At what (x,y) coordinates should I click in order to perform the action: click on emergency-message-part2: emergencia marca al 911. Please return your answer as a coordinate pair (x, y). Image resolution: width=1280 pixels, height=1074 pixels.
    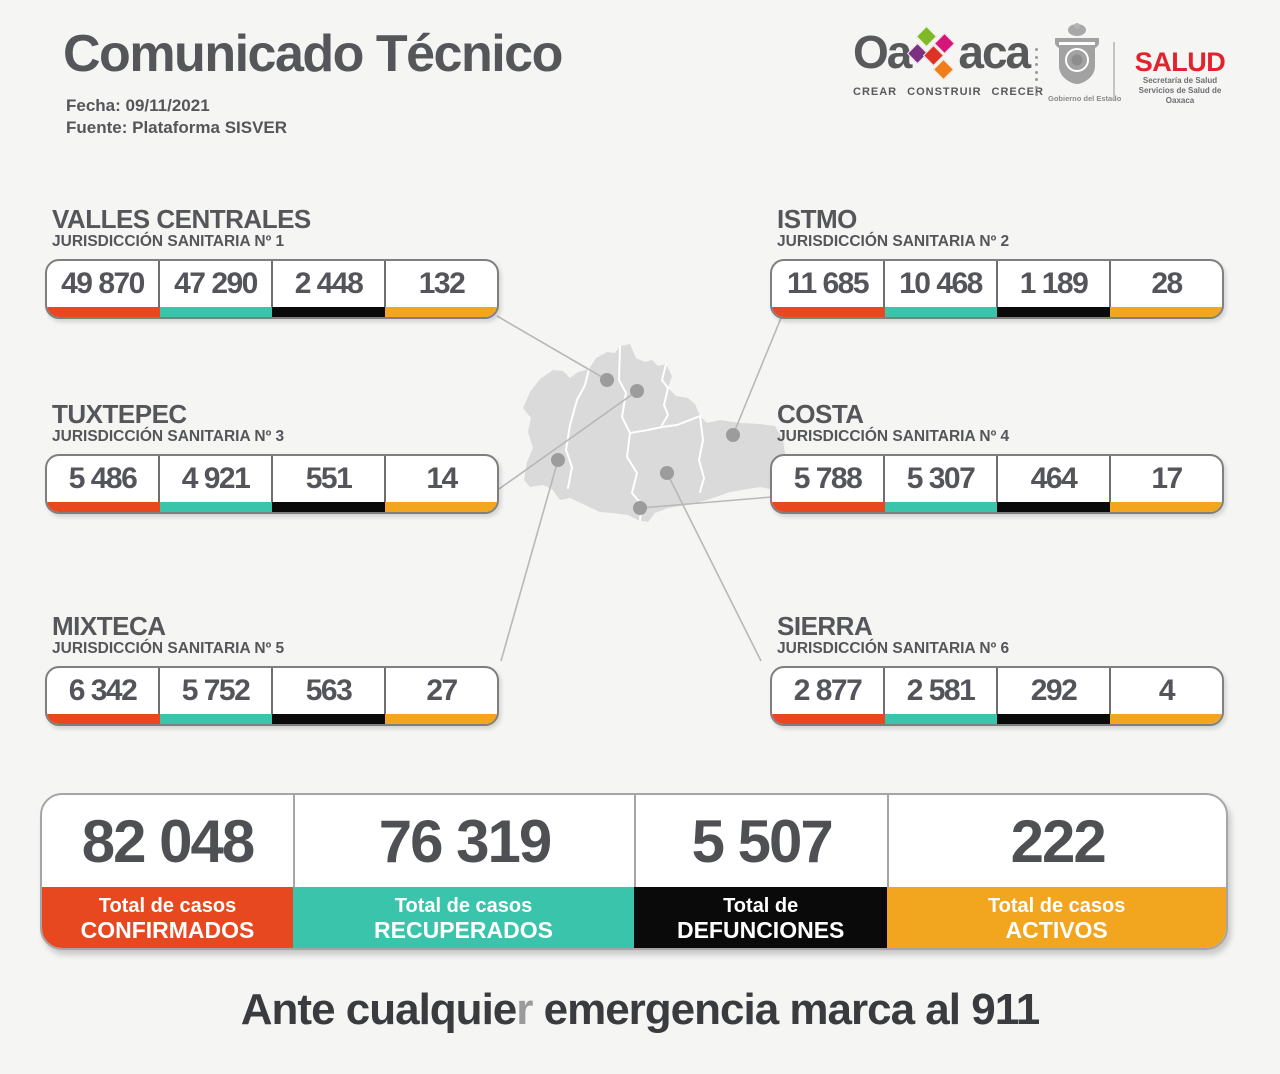
    Looking at the image, I should click on (786, 1009).